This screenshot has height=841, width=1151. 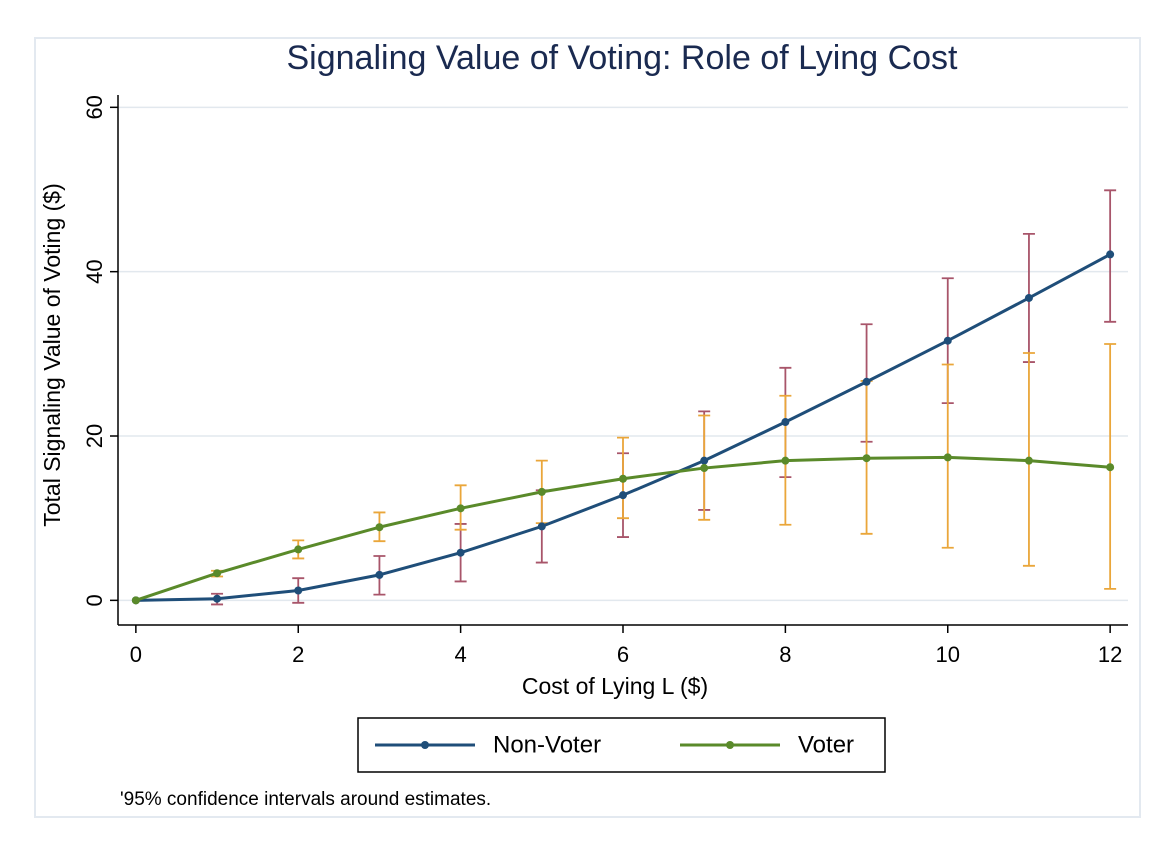 I want to click on y-tick-label: 0, so click(x=94, y=600).